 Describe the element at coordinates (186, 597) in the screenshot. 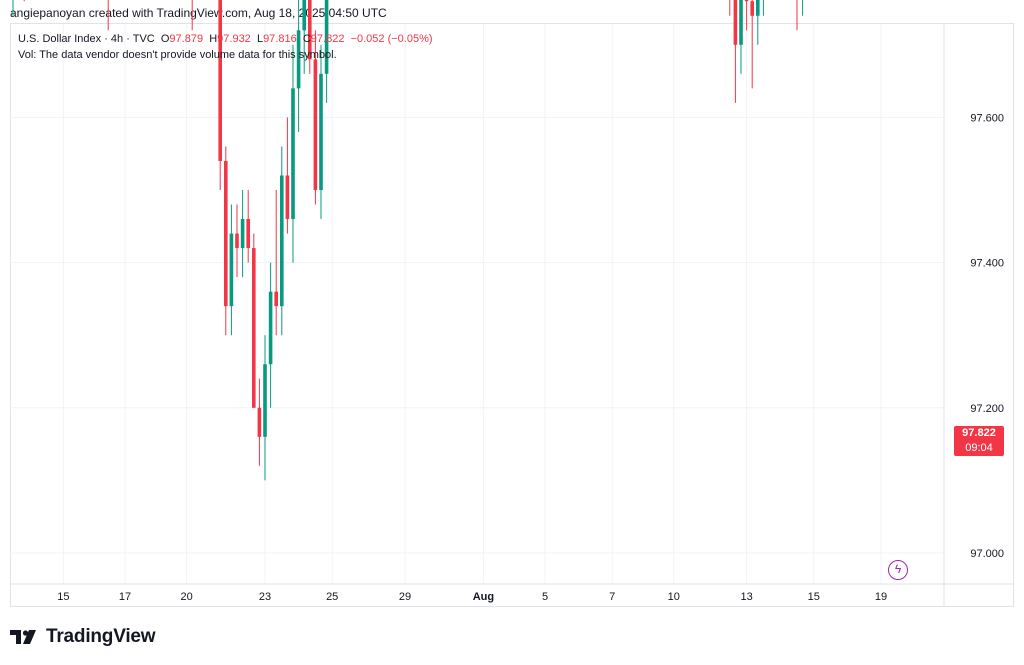

I see `time-tick-label: 20` at that location.